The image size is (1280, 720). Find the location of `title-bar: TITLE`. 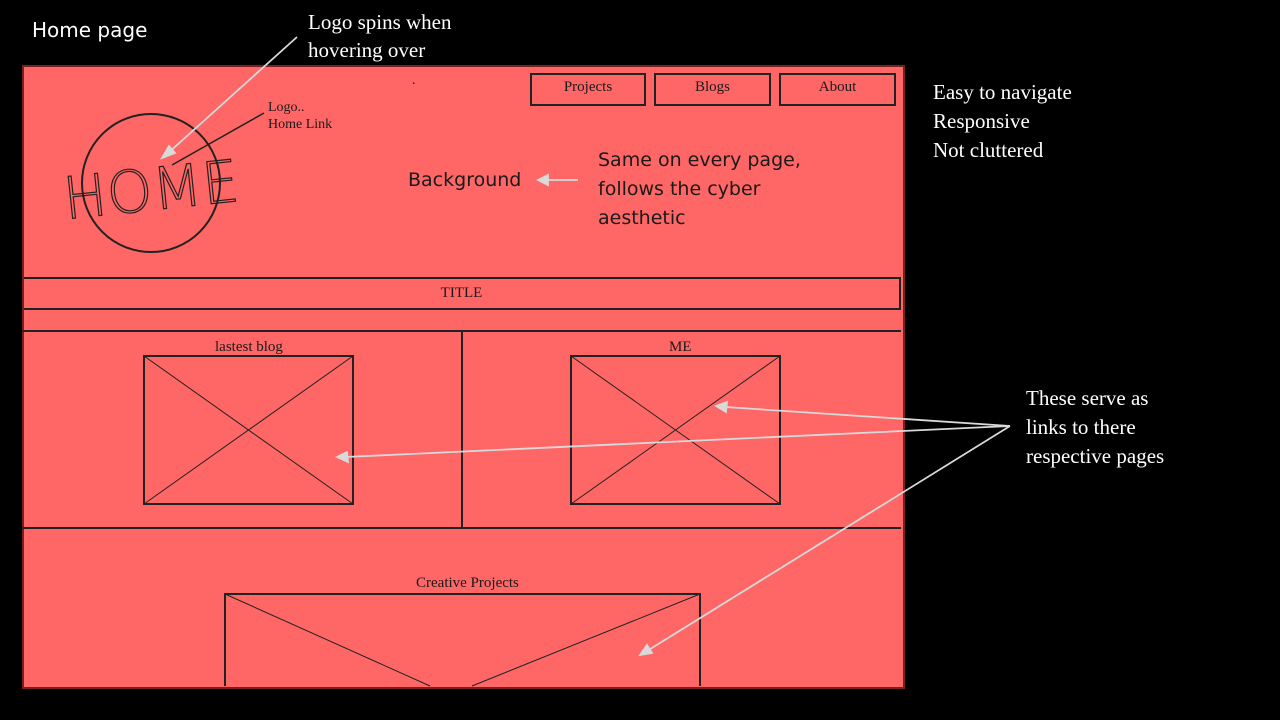

title-bar: TITLE is located at coordinates (462, 293).